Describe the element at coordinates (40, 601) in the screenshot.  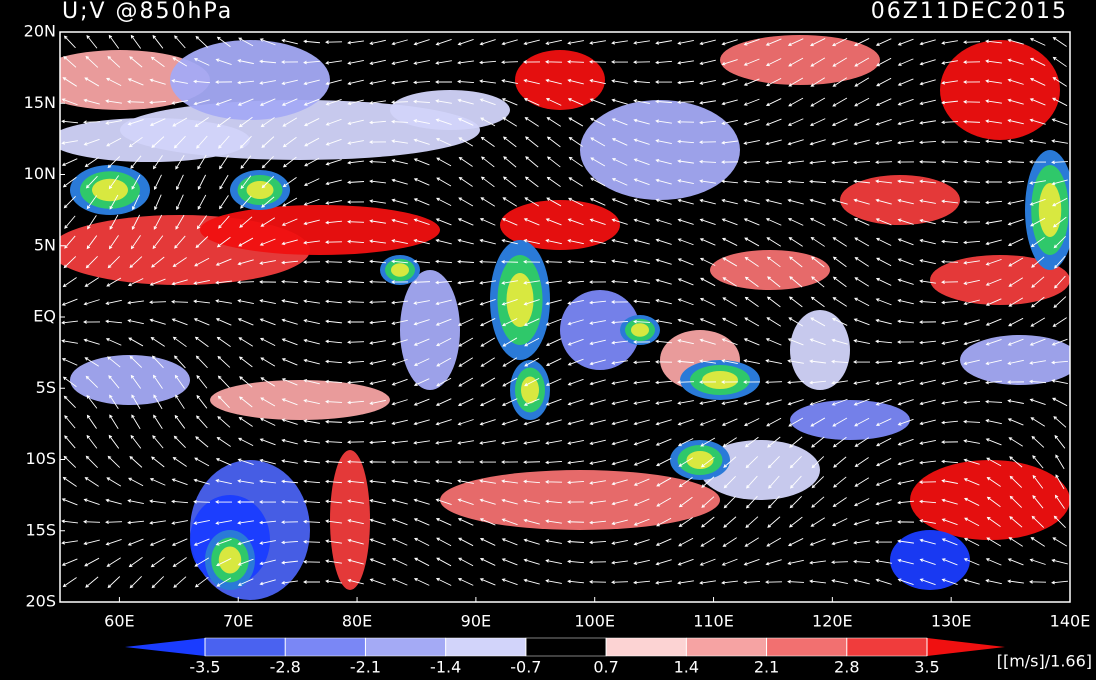
I see `y-tick-label: 20S` at that location.